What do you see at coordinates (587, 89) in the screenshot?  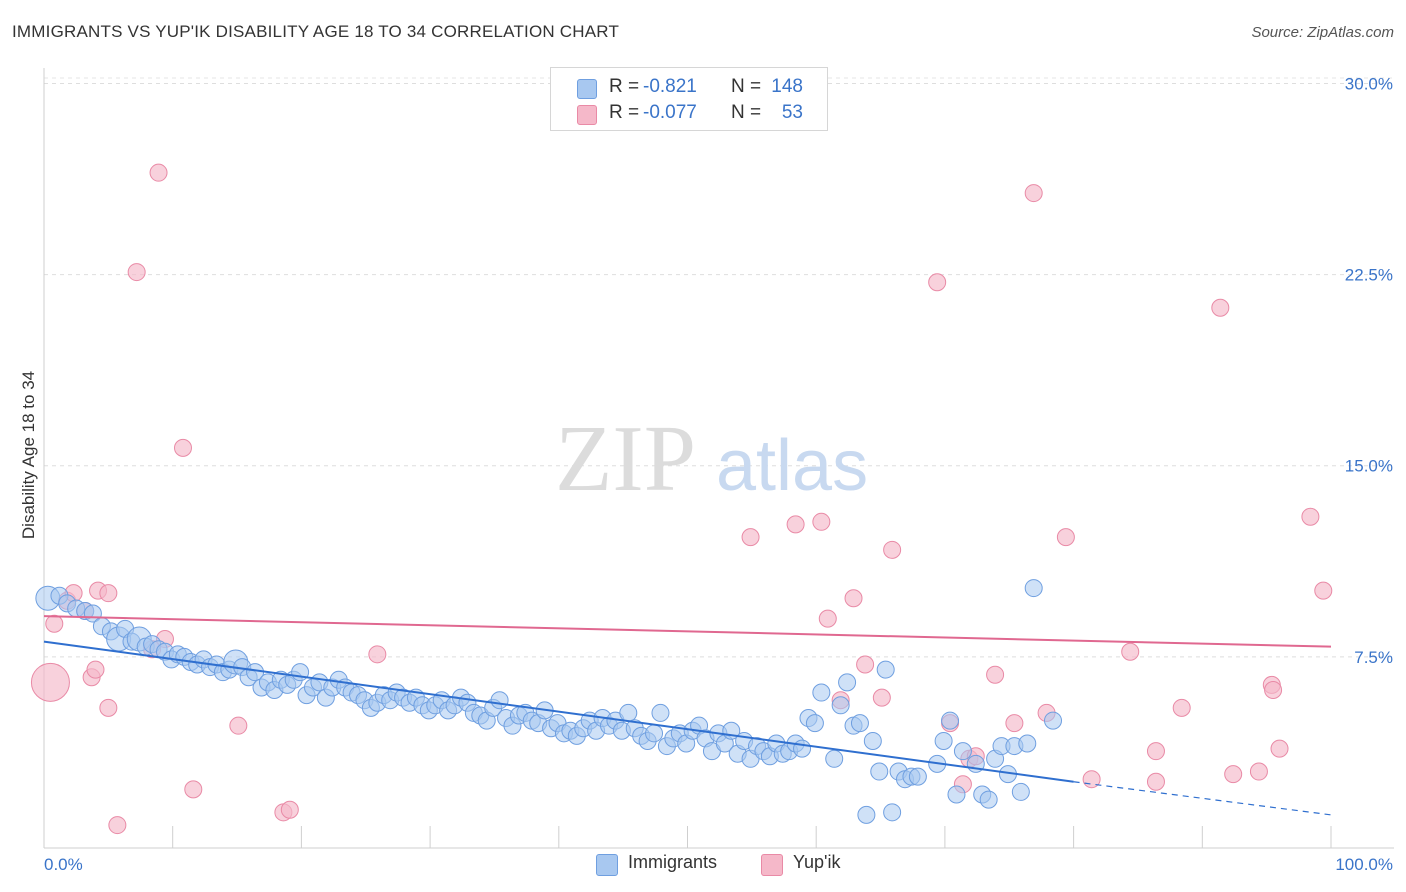 I see `immigrants-swatch` at bounding box center [587, 89].